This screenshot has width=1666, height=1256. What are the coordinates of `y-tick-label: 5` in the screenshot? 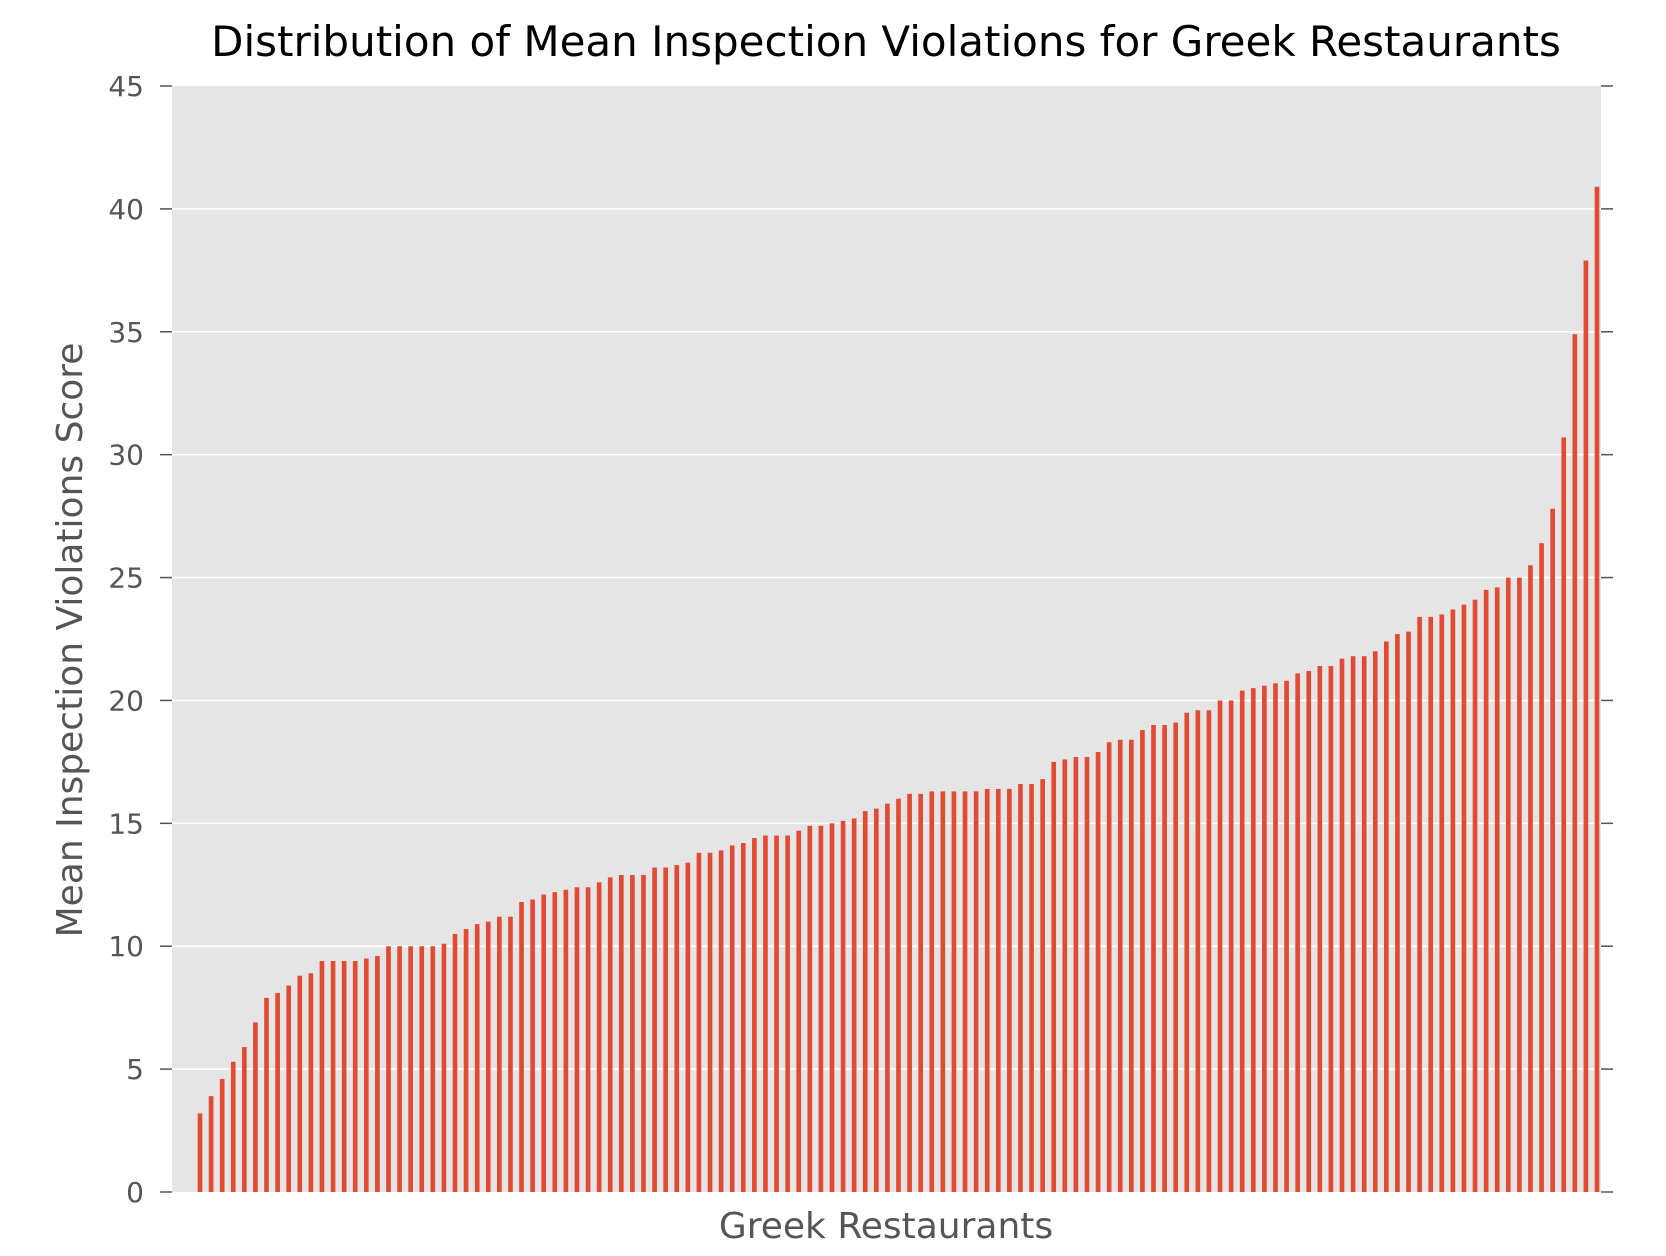 It's located at (135, 1069).